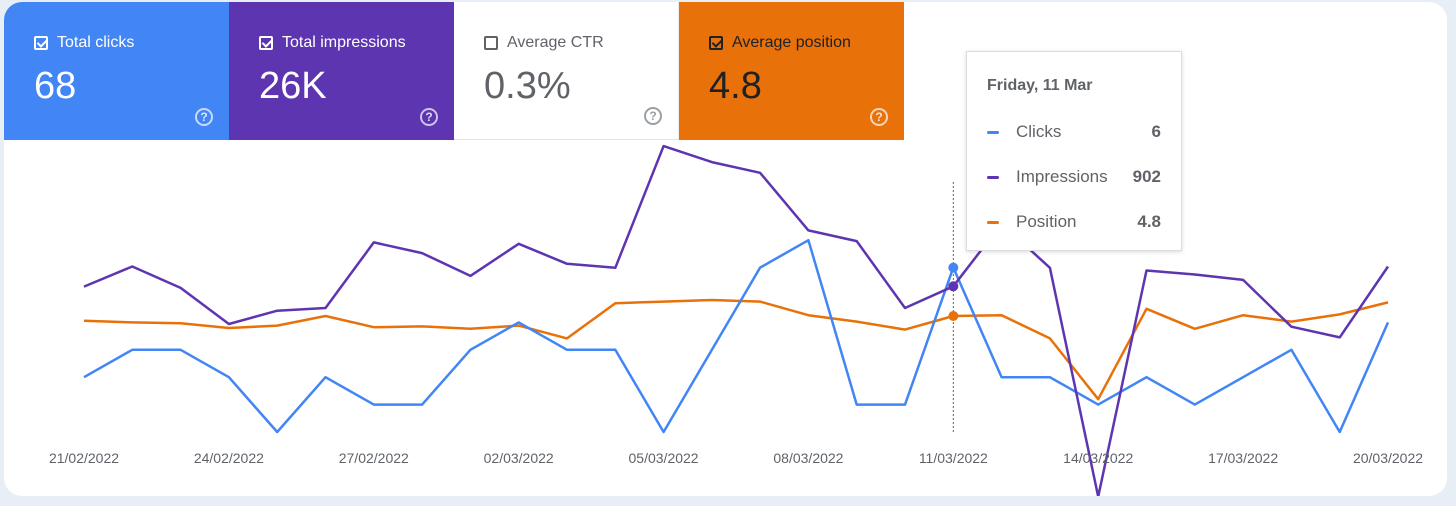 The image size is (1456, 506). What do you see at coordinates (55, 86) in the screenshot?
I see `metric-value: 68` at bounding box center [55, 86].